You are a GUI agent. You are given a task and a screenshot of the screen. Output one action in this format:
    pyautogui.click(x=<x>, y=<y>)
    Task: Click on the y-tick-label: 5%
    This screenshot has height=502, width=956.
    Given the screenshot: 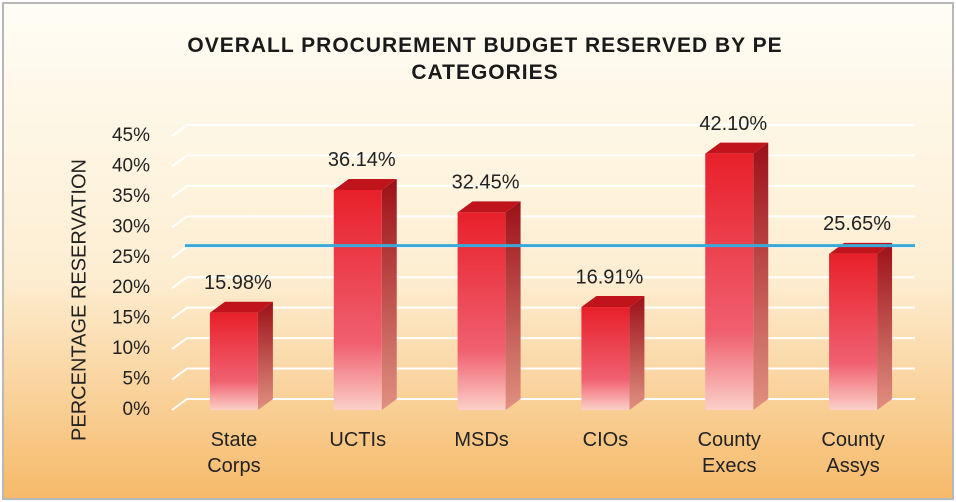 What is the action you would take?
    pyautogui.click(x=137, y=379)
    